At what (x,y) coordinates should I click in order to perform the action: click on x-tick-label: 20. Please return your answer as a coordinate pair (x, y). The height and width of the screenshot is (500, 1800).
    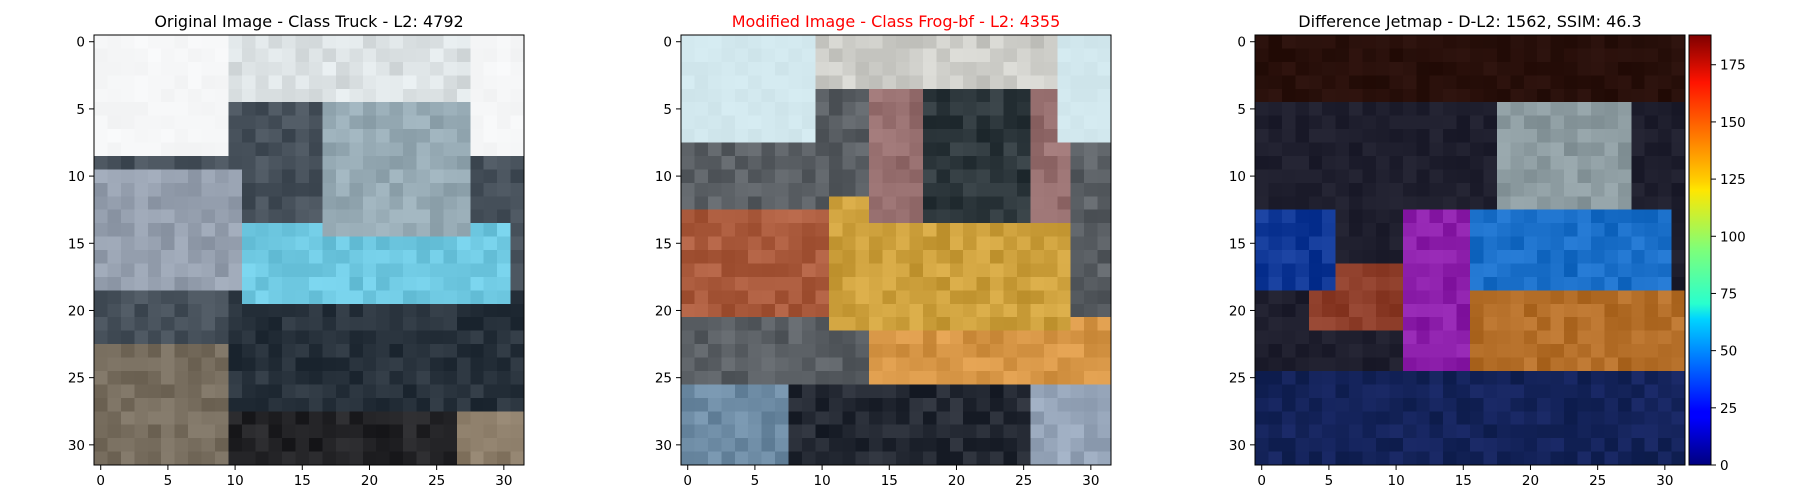
    Looking at the image, I should click on (956, 481).